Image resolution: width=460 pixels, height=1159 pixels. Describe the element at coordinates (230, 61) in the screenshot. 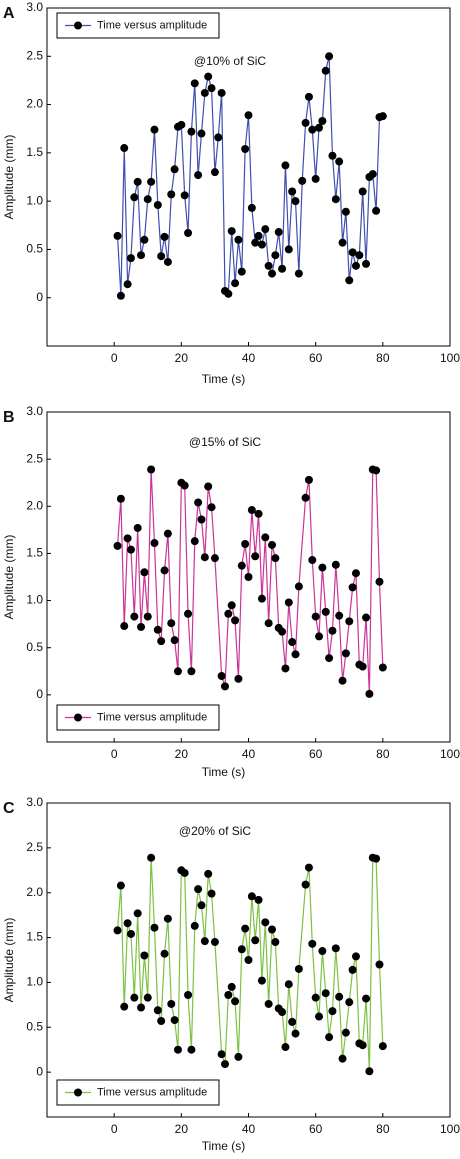

I see `annotation: @10% of SiC` at that location.